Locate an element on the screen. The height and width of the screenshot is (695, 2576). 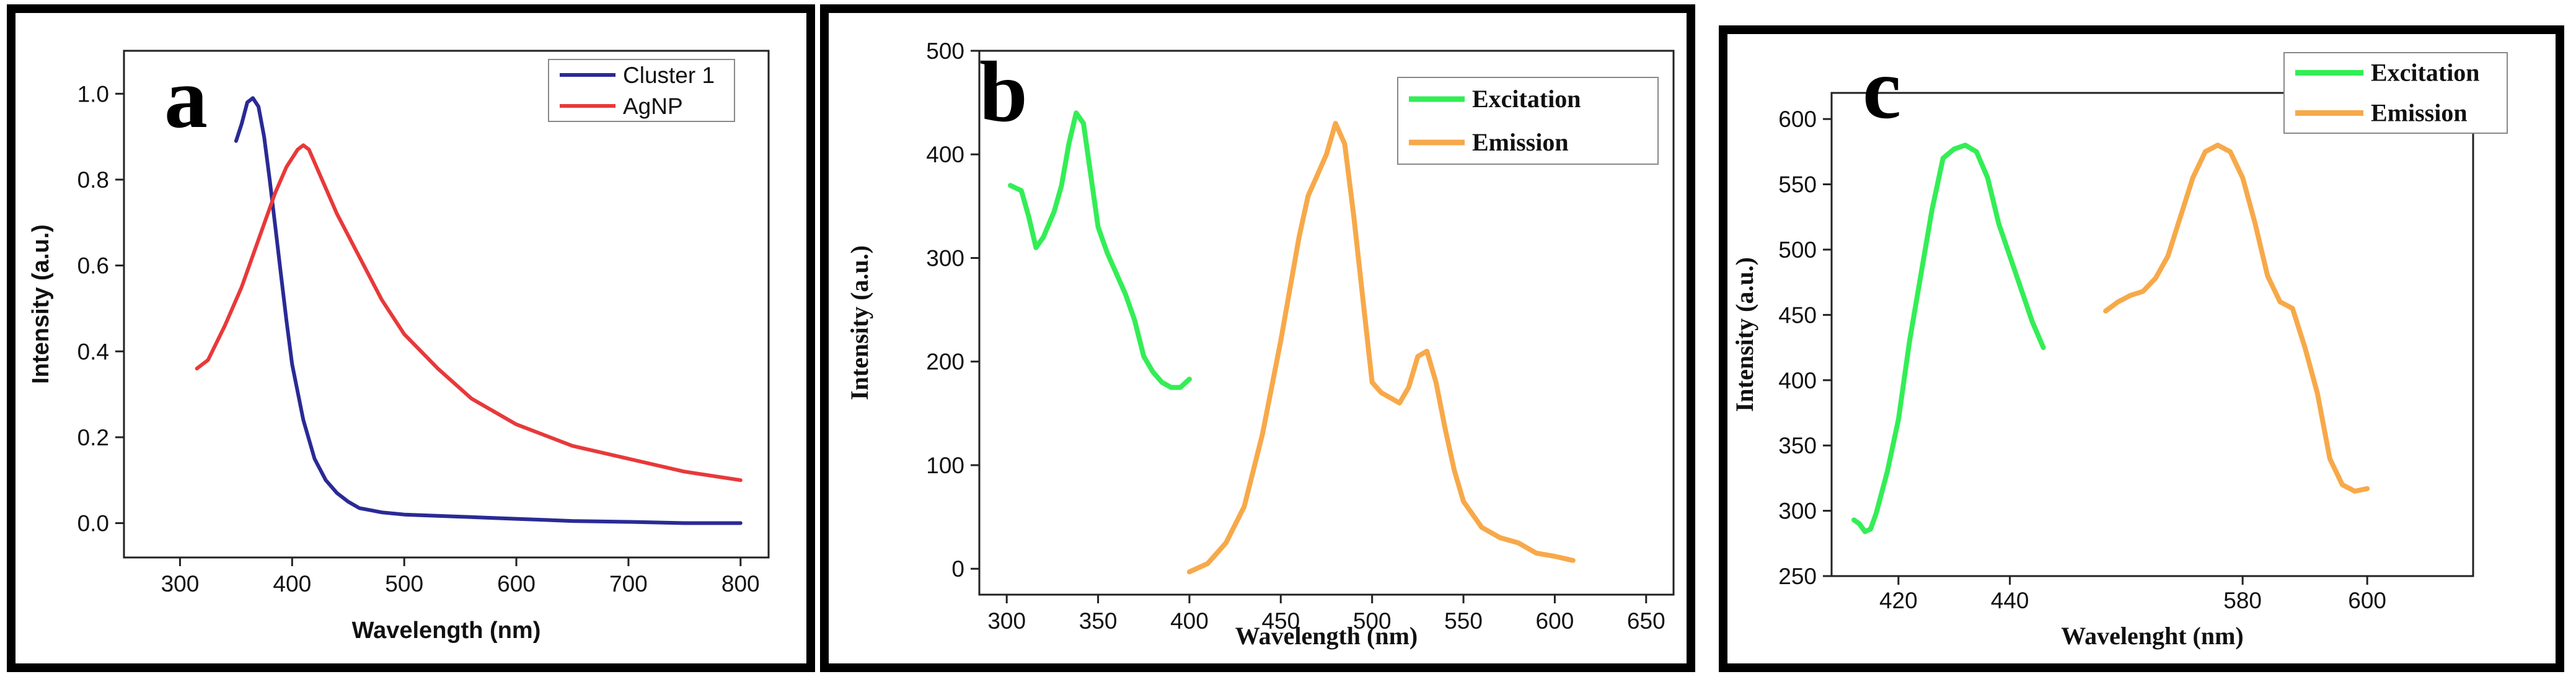
y-tick-label: 1.0 is located at coordinates (93, 94).